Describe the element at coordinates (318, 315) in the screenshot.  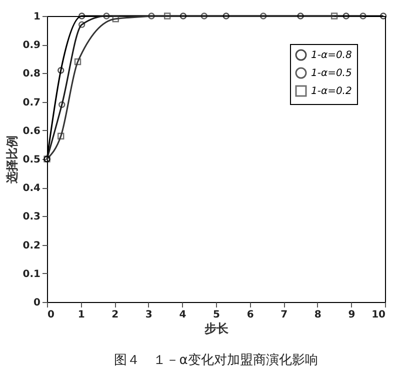
I see `x-tick-label: 8` at that location.